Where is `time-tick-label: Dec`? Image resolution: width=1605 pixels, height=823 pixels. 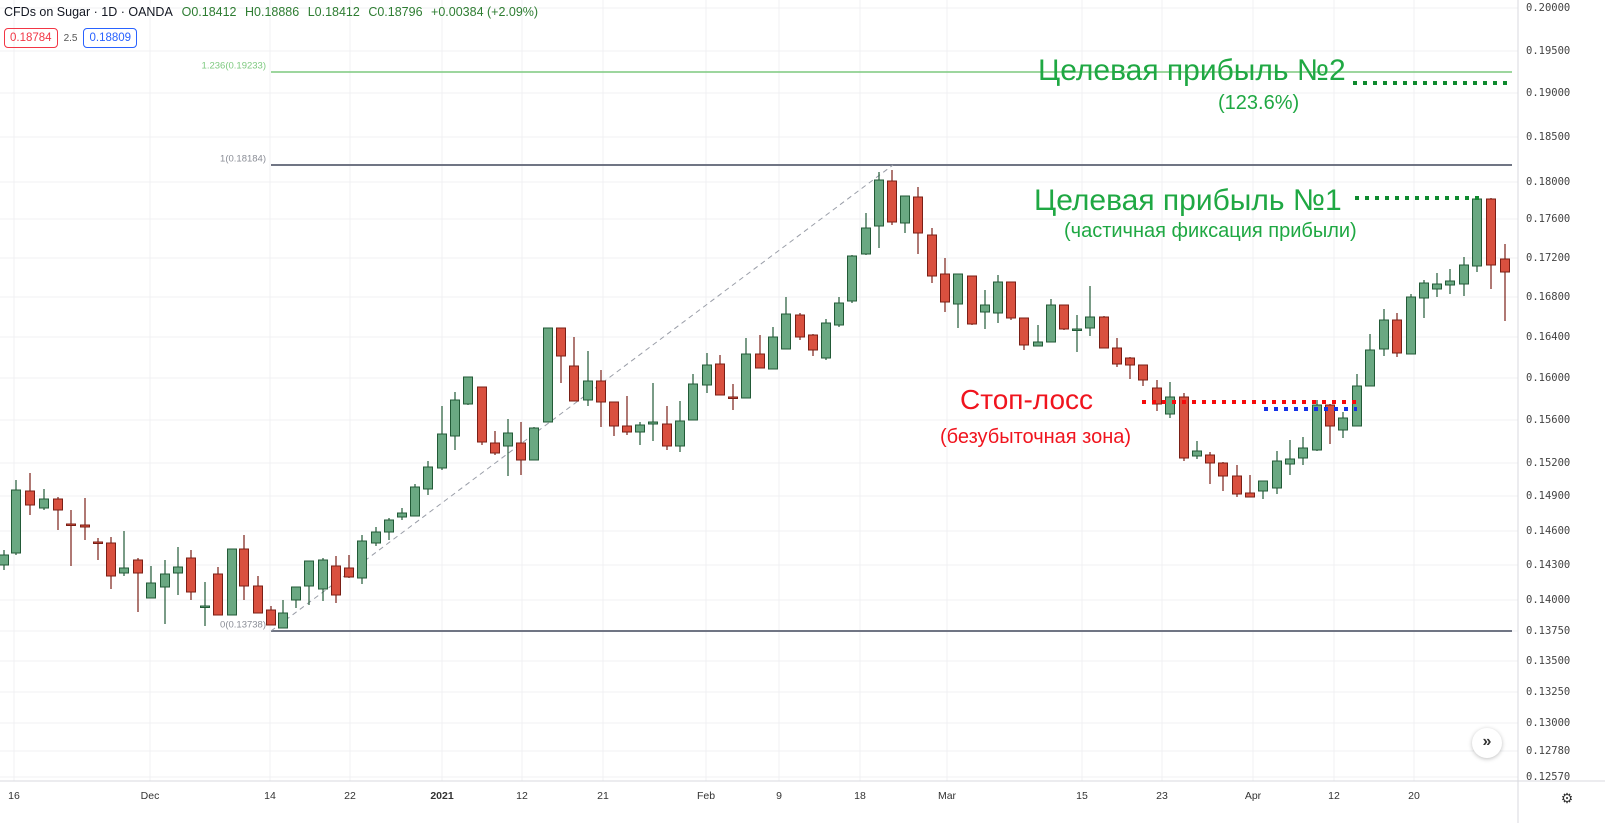
time-tick-label: Dec is located at coordinates (150, 796).